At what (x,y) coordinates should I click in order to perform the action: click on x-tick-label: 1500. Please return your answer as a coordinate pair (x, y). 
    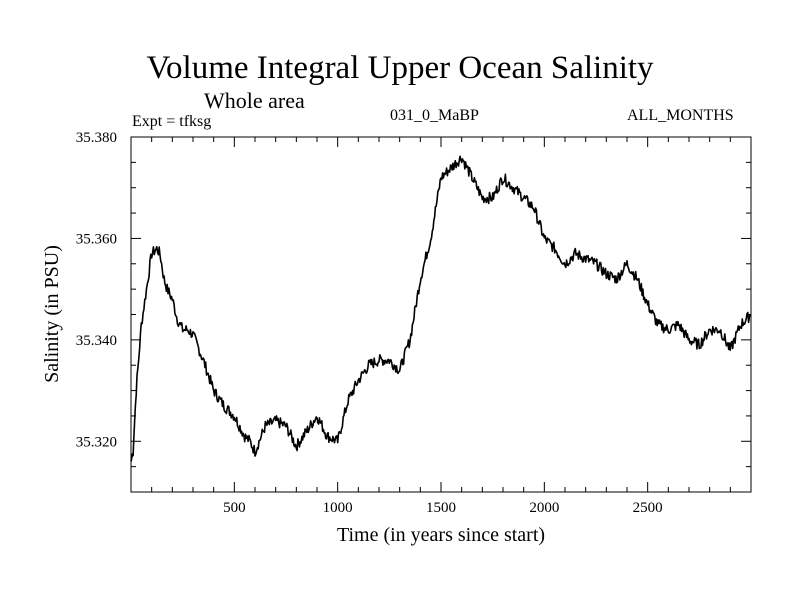
    Looking at the image, I should click on (441, 508).